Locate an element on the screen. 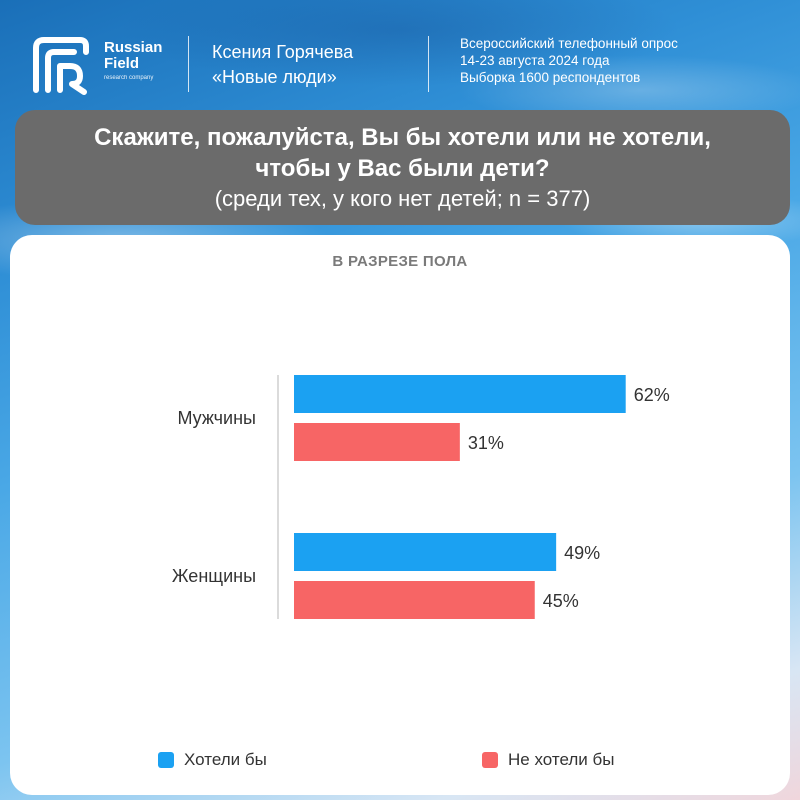  logo-text: Russian Field research company is located at coordinates (133, 60).